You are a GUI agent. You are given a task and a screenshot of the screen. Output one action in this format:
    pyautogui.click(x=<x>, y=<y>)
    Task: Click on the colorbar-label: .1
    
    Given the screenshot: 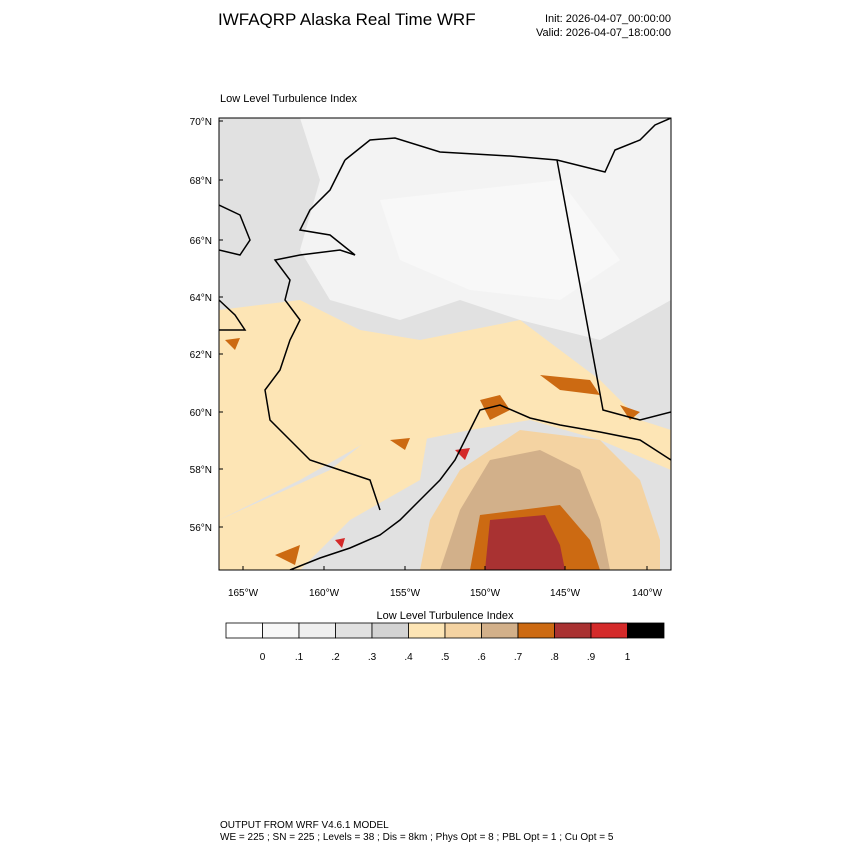 What is the action you would take?
    pyautogui.click(x=299, y=657)
    